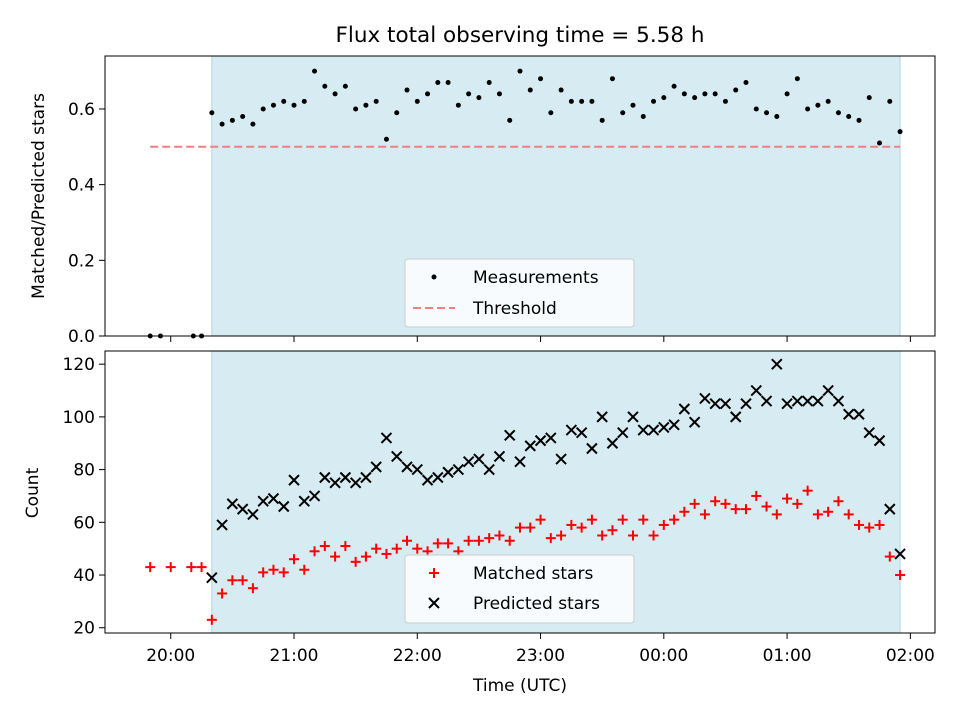 The width and height of the screenshot is (960, 720). I want to click on y-tick-label: 80, so click(84, 471).